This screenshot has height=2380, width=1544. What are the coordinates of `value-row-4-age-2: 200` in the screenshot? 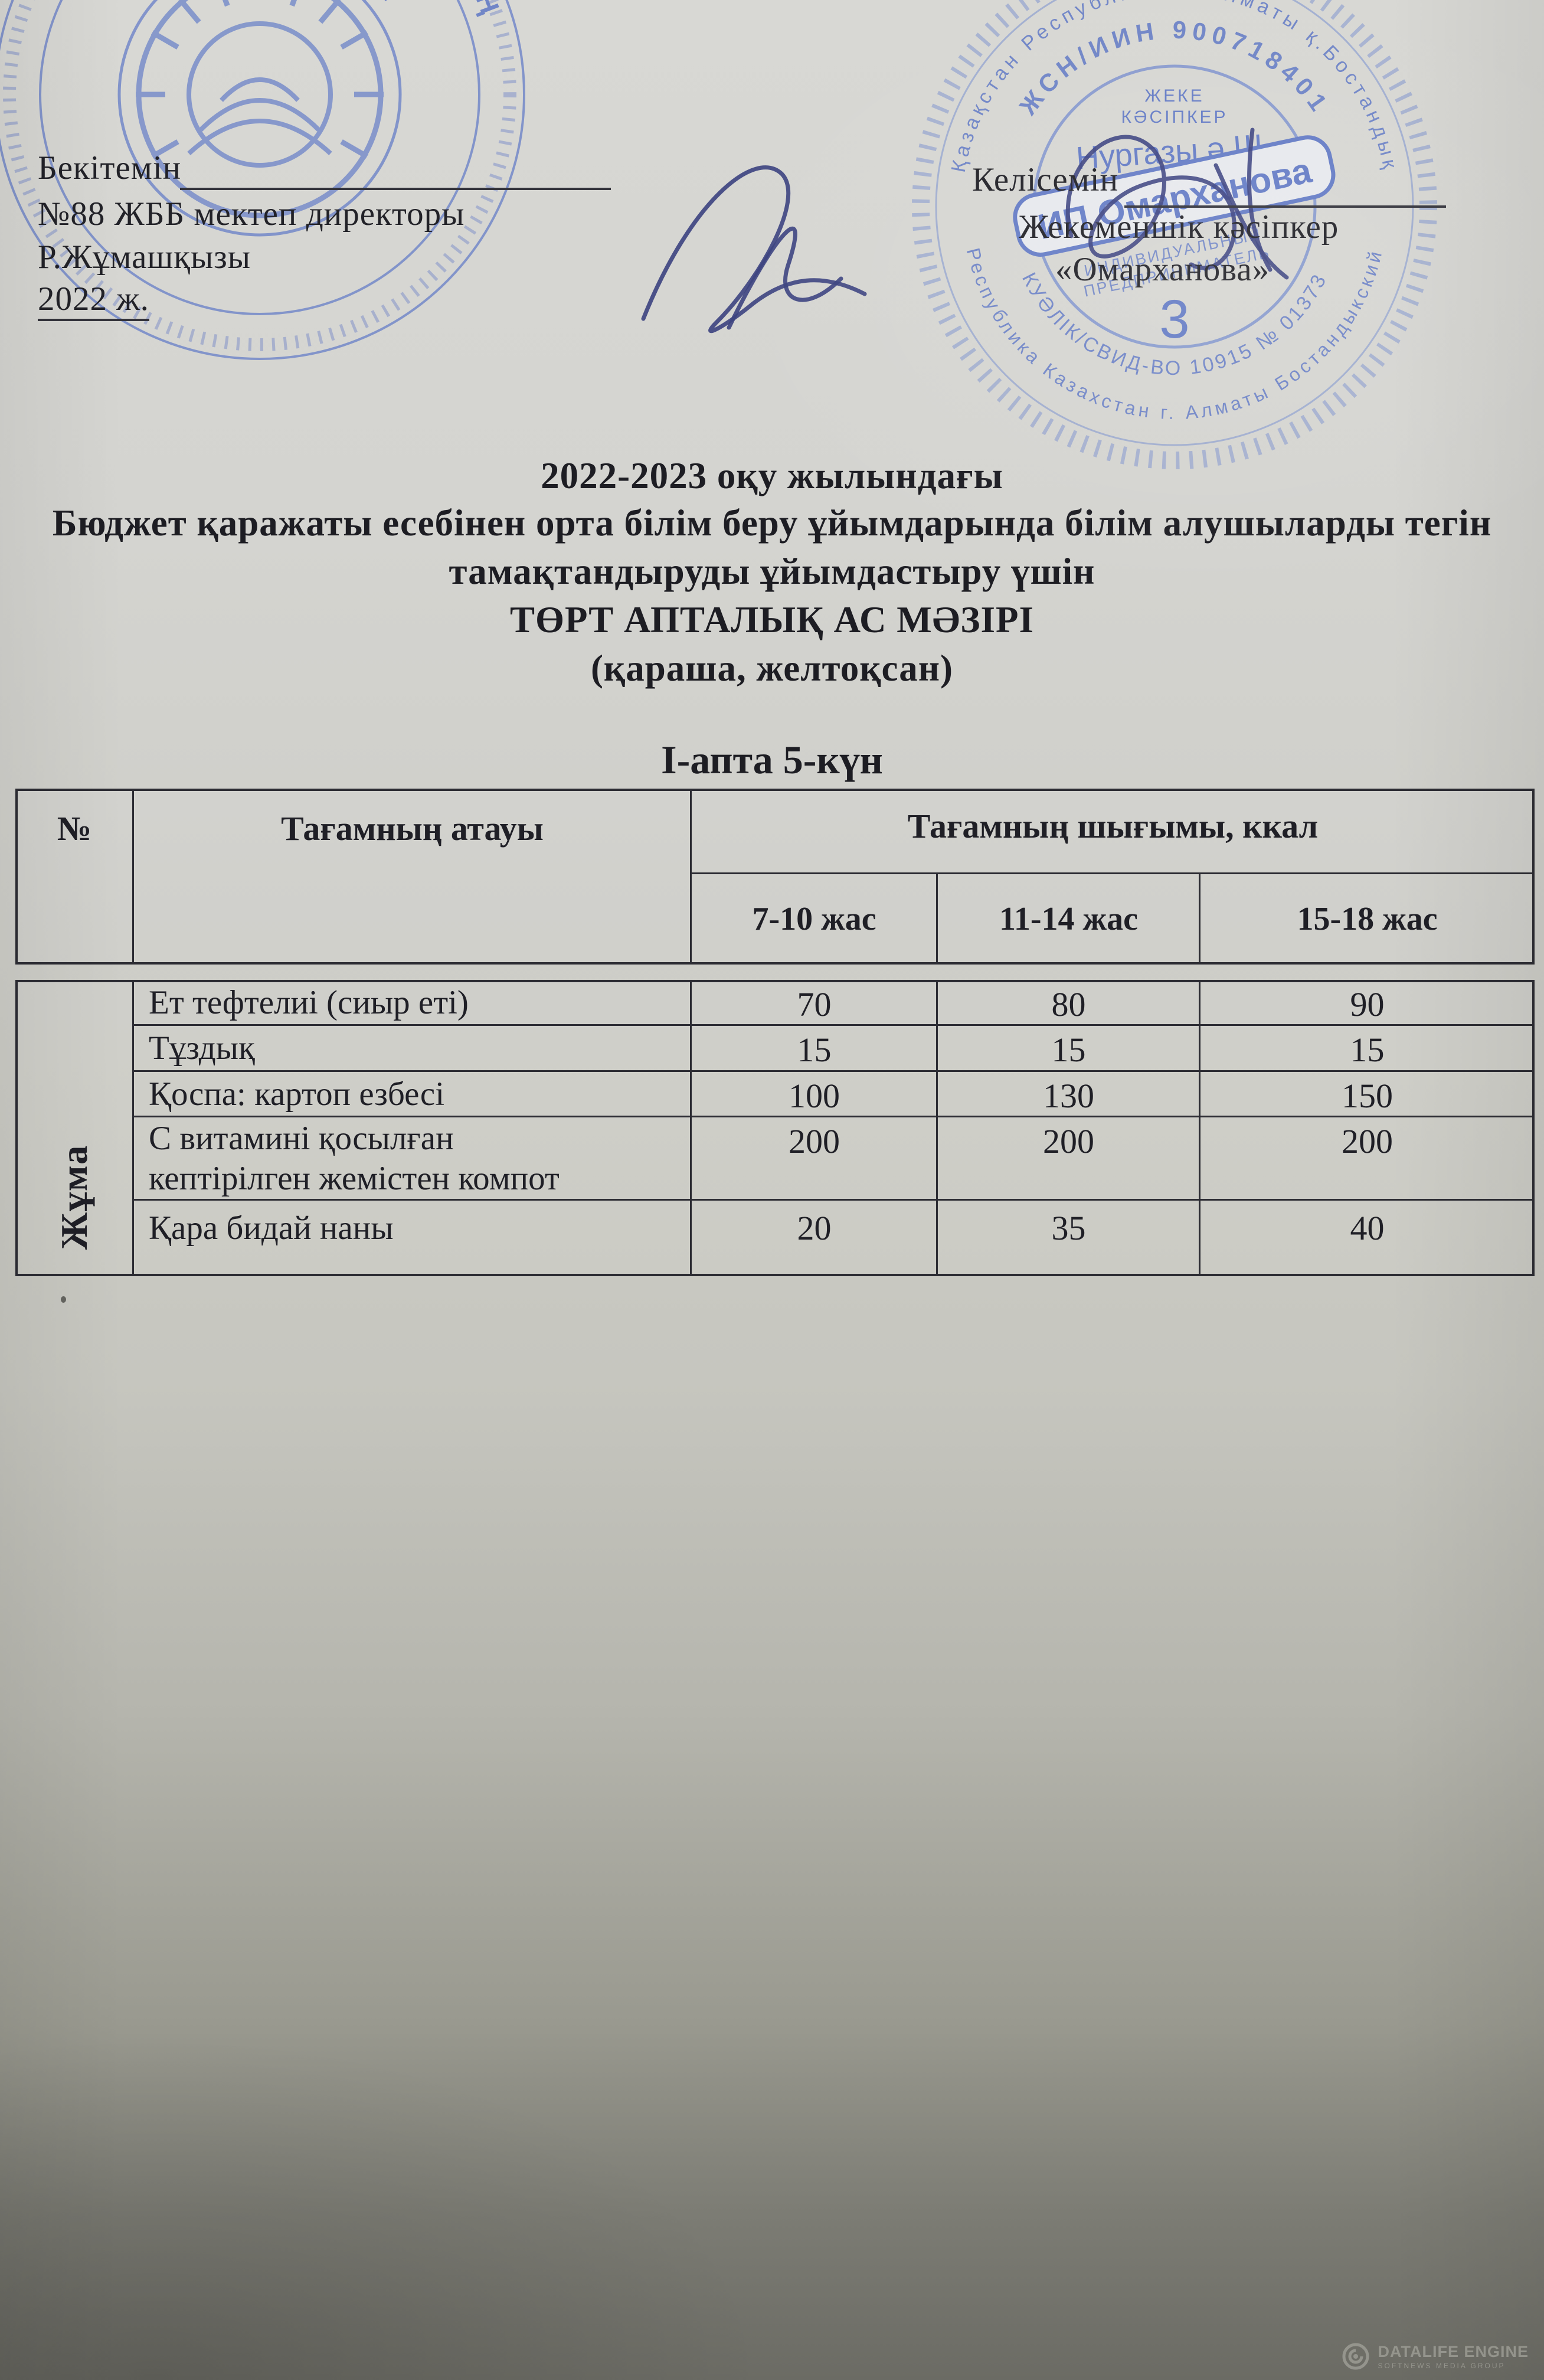 It's located at (1069, 1141).